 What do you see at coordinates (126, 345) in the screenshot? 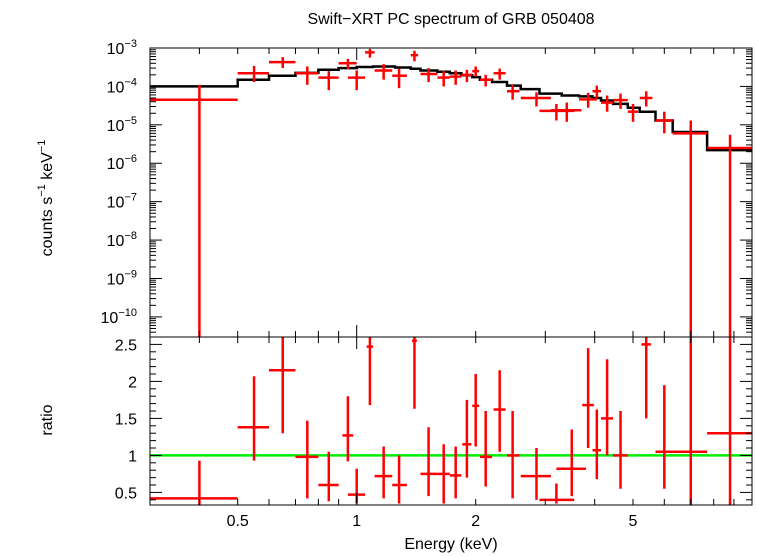
I see `ratio-y-tick-label: 2.5` at bounding box center [126, 345].